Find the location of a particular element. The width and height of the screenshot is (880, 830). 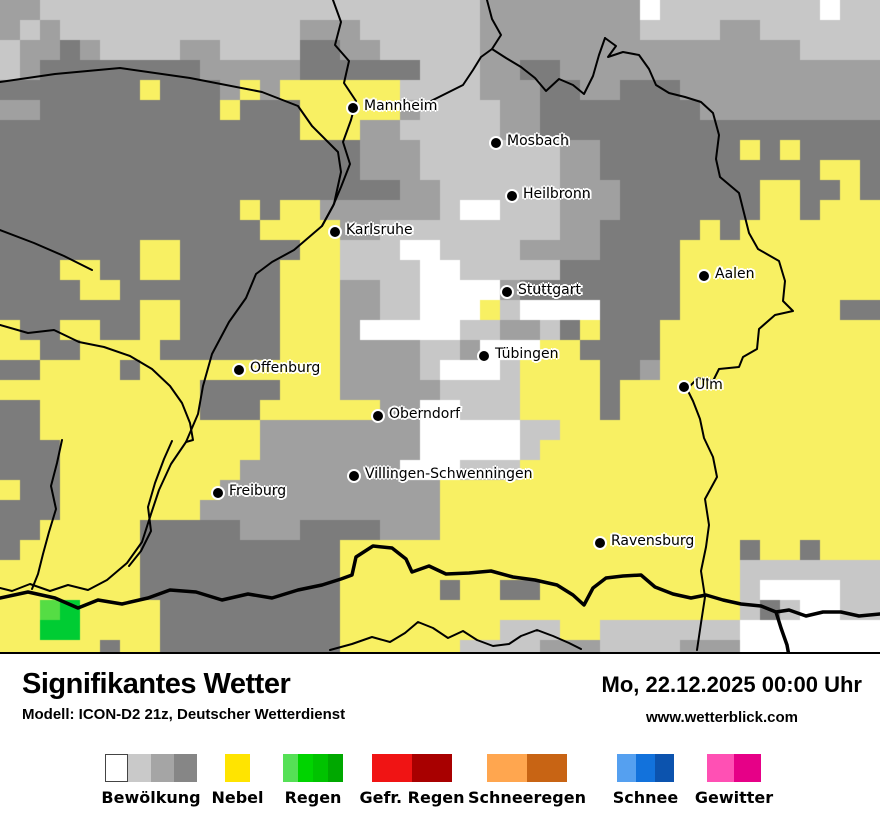

legend-group: Schneeregen is located at coordinates (527, 780).